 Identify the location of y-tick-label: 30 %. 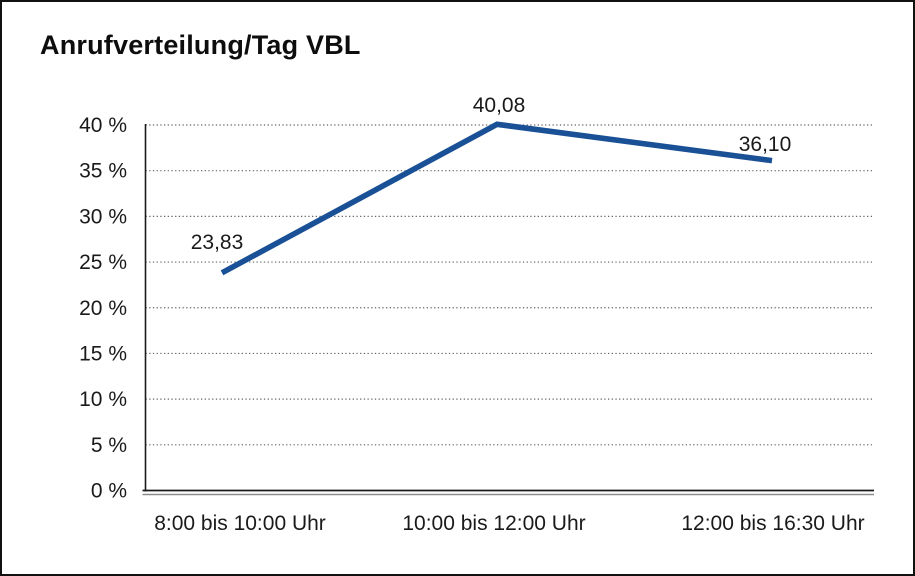
(103, 216).